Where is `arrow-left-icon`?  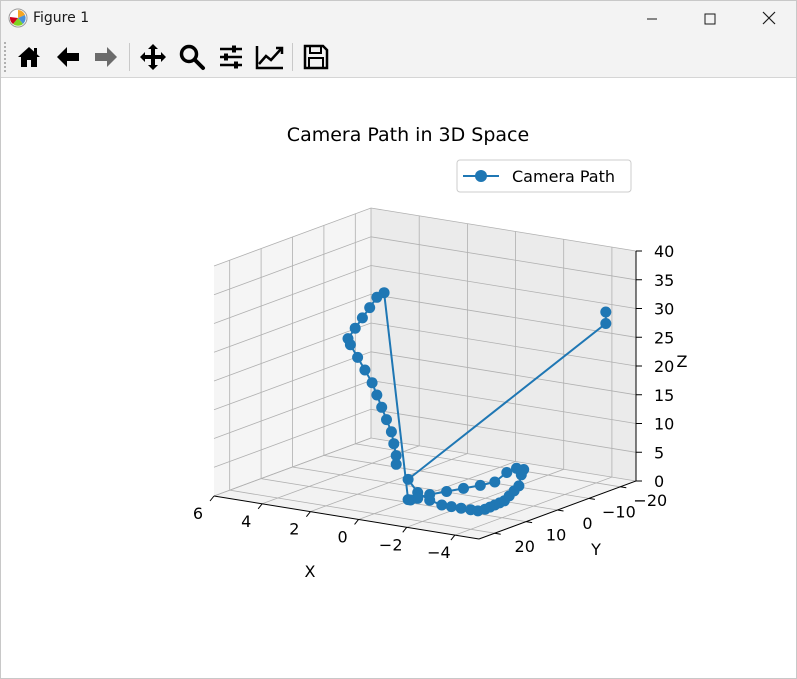 arrow-left-icon is located at coordinates (68, 57).